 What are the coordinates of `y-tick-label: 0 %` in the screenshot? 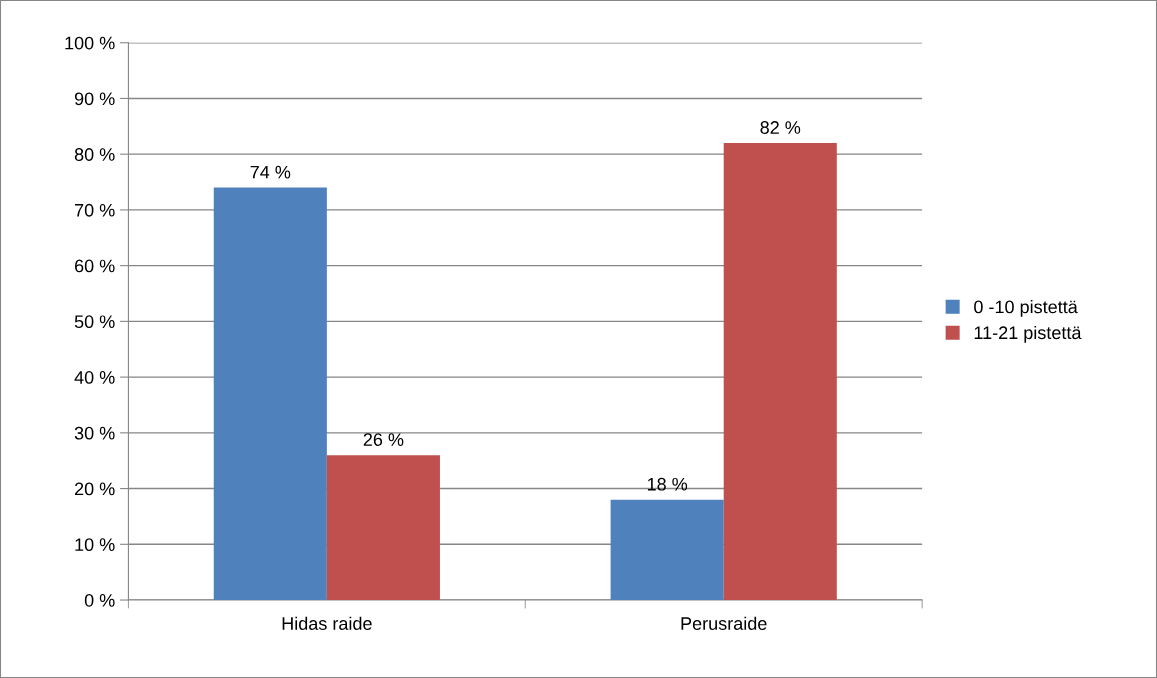 It's located at (99, 600).